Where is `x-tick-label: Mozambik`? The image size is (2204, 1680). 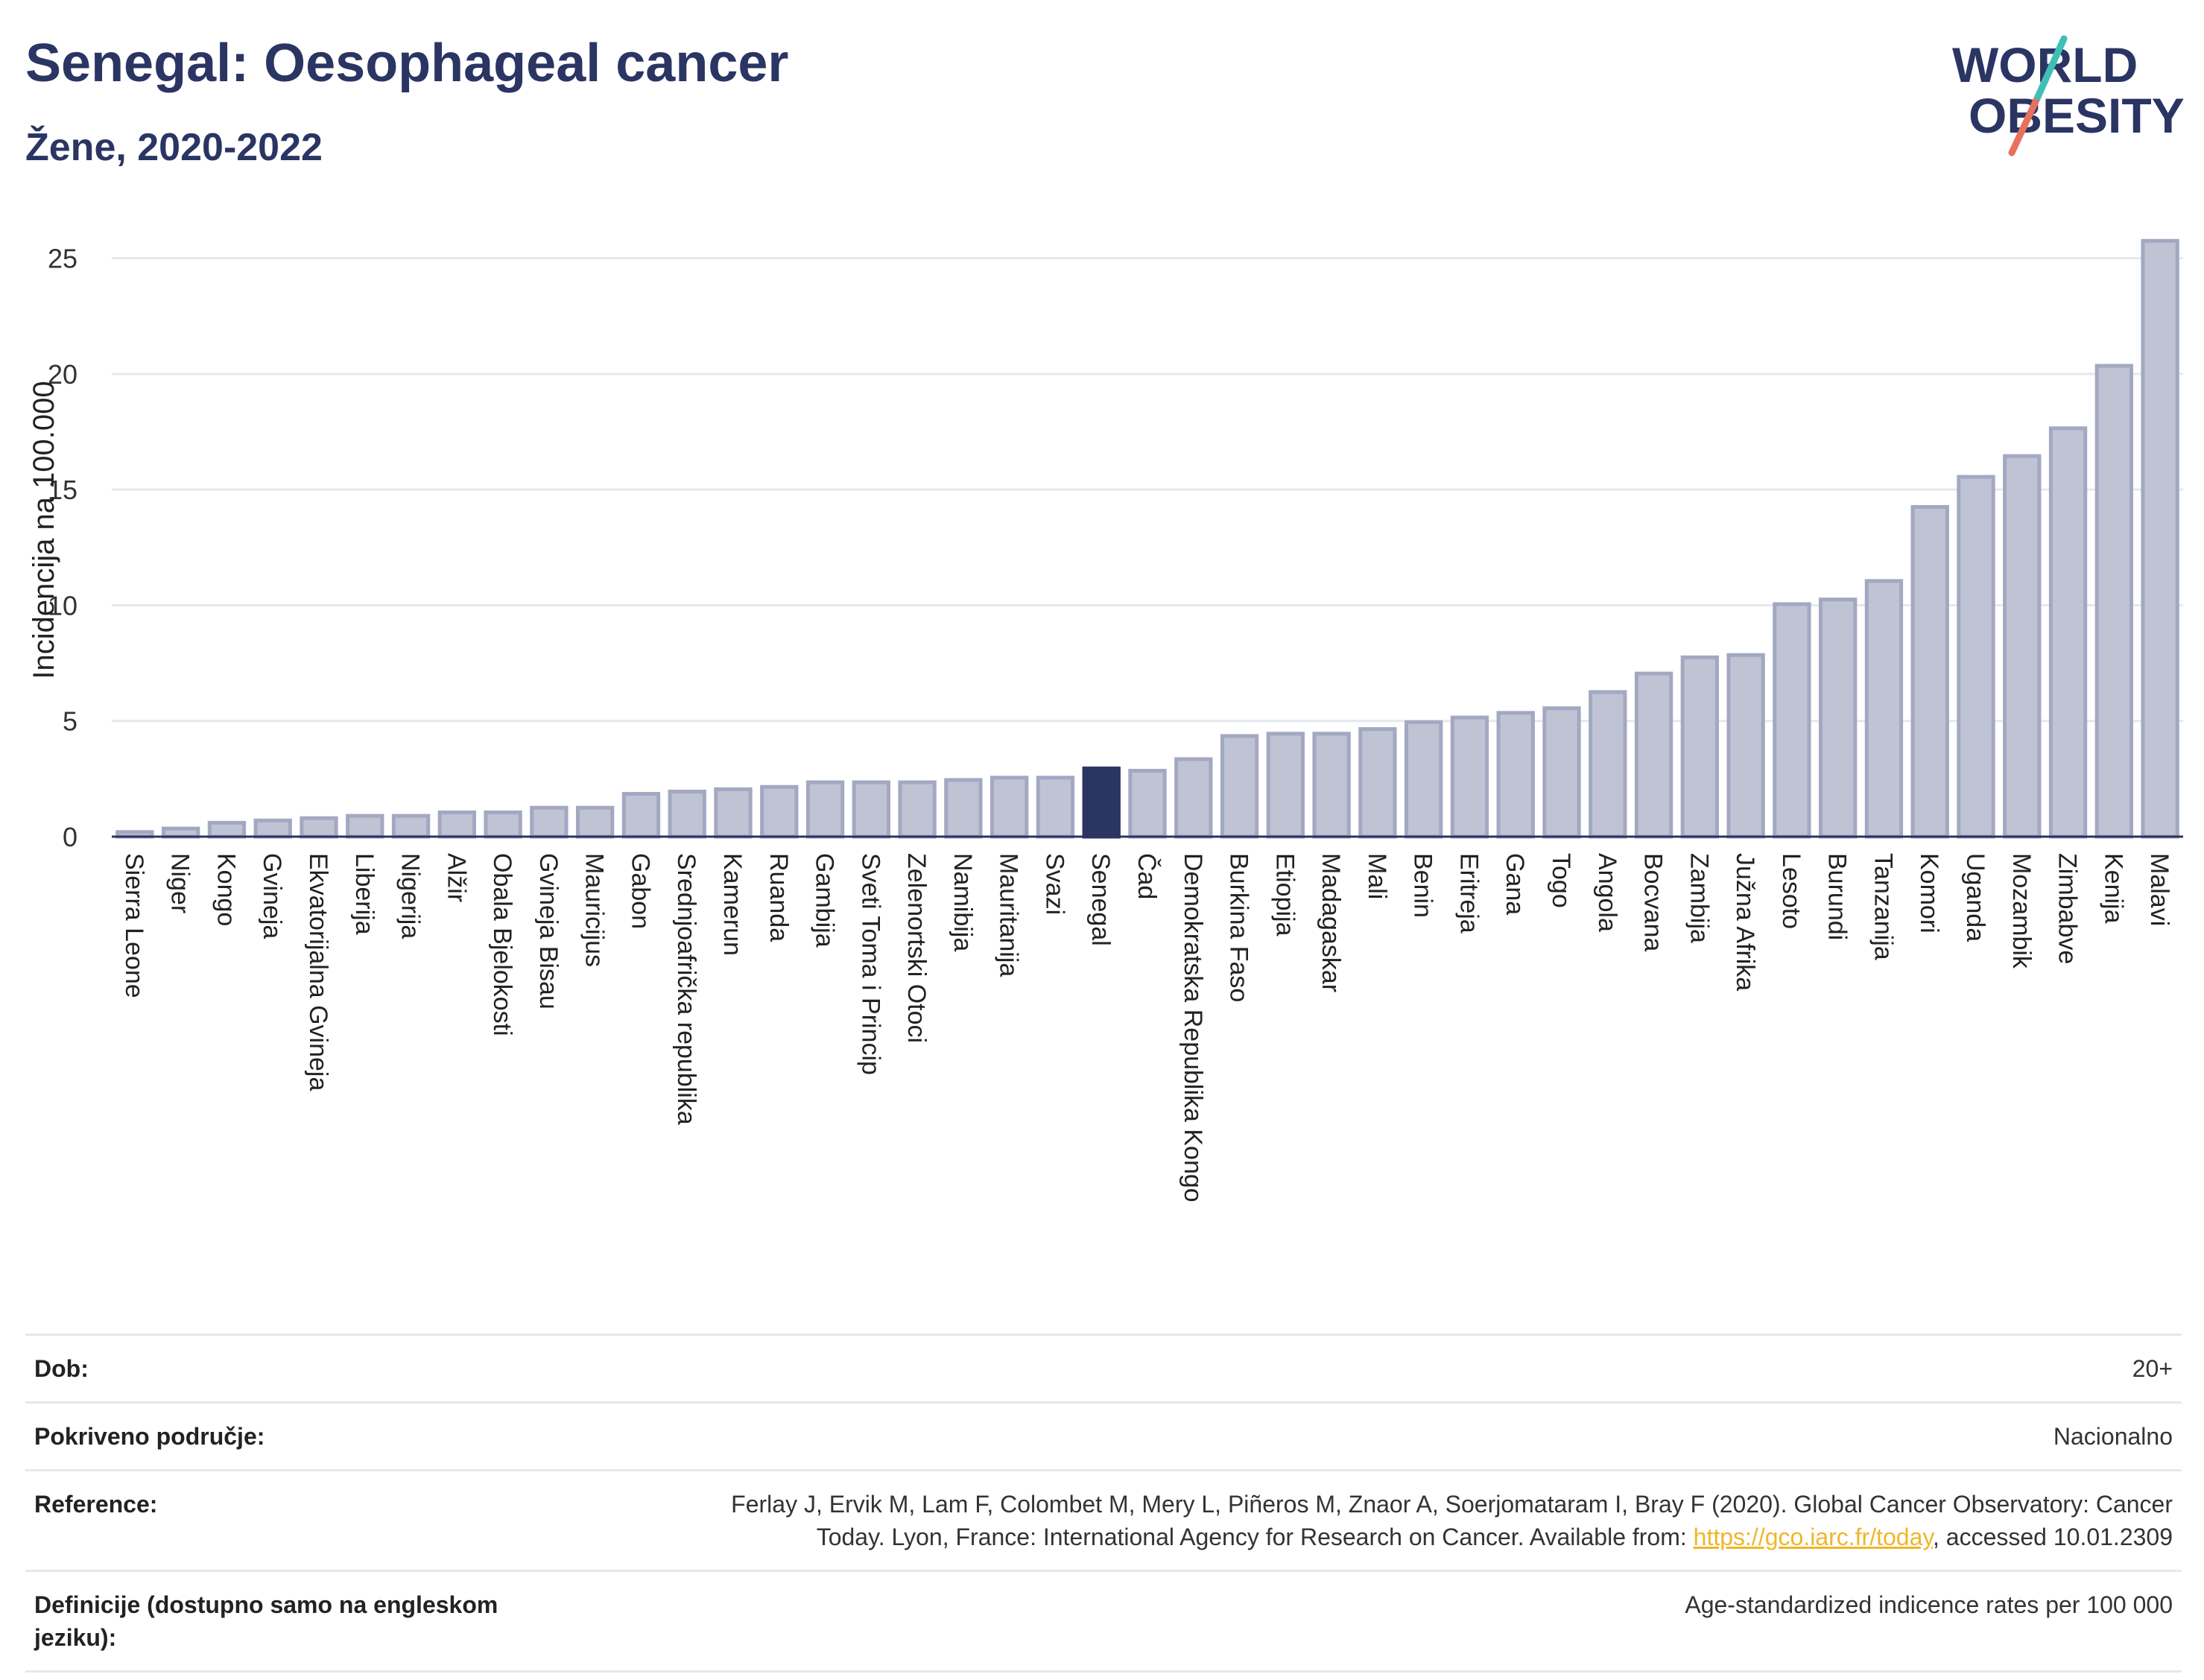
x-tick-label: Mozambik is located at coordinates (2021, 911).